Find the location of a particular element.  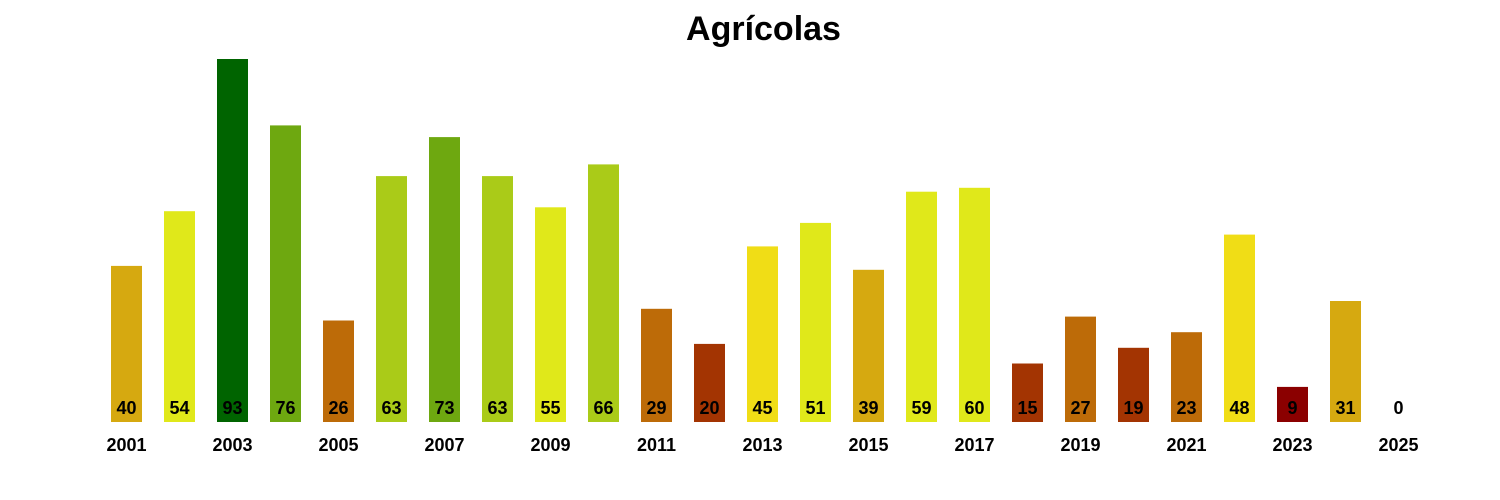

bar-2019 is located at coordinates (1080, 369).